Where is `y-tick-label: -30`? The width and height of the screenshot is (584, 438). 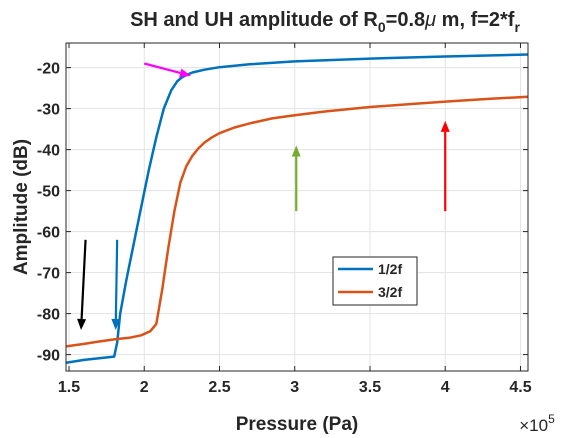
y-tick-label: -30 is located at coordinates (48, 110).